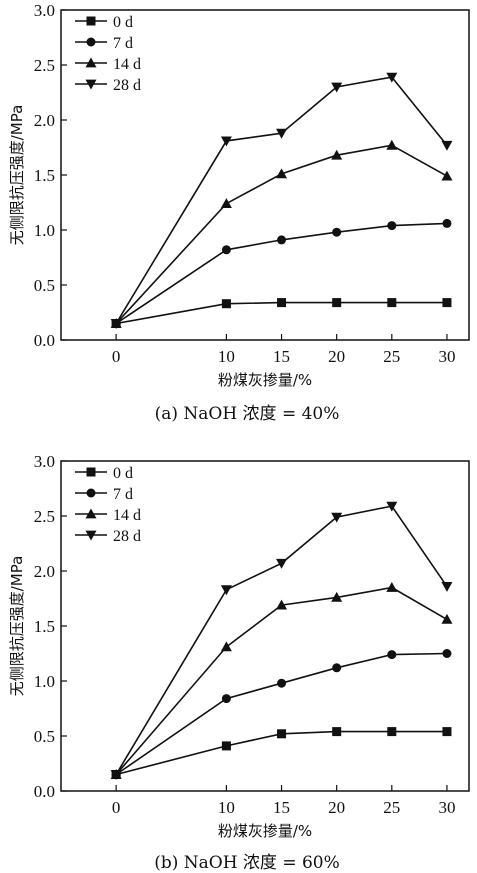 This screenshot has height=873, width=477. Describe the element at coordinates (247, 863) in the screenshot. I see `caption: (b) NaOH 浓度 = 60%` at that location.